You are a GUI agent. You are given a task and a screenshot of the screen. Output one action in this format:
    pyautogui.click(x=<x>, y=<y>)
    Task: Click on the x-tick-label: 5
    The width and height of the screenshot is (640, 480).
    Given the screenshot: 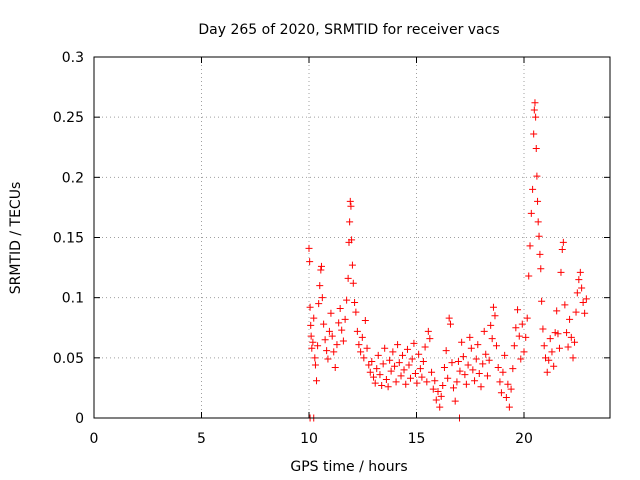 What is the action you would take?
    pyautogui.click(x=201, y=439)
    